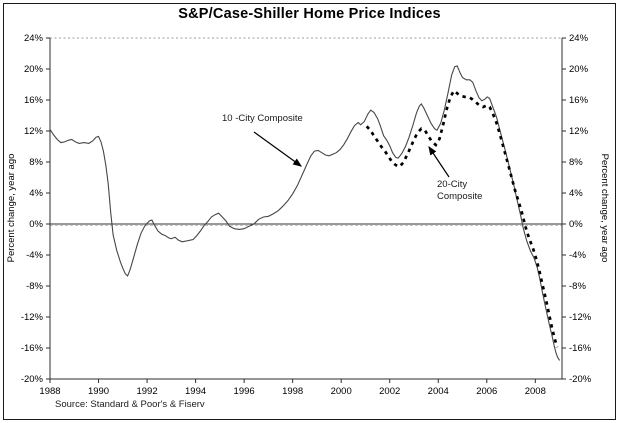 The width and height of the screenshot is (619, 423). I want to click on y-tick-label-left: 16%, so click(34, 100).